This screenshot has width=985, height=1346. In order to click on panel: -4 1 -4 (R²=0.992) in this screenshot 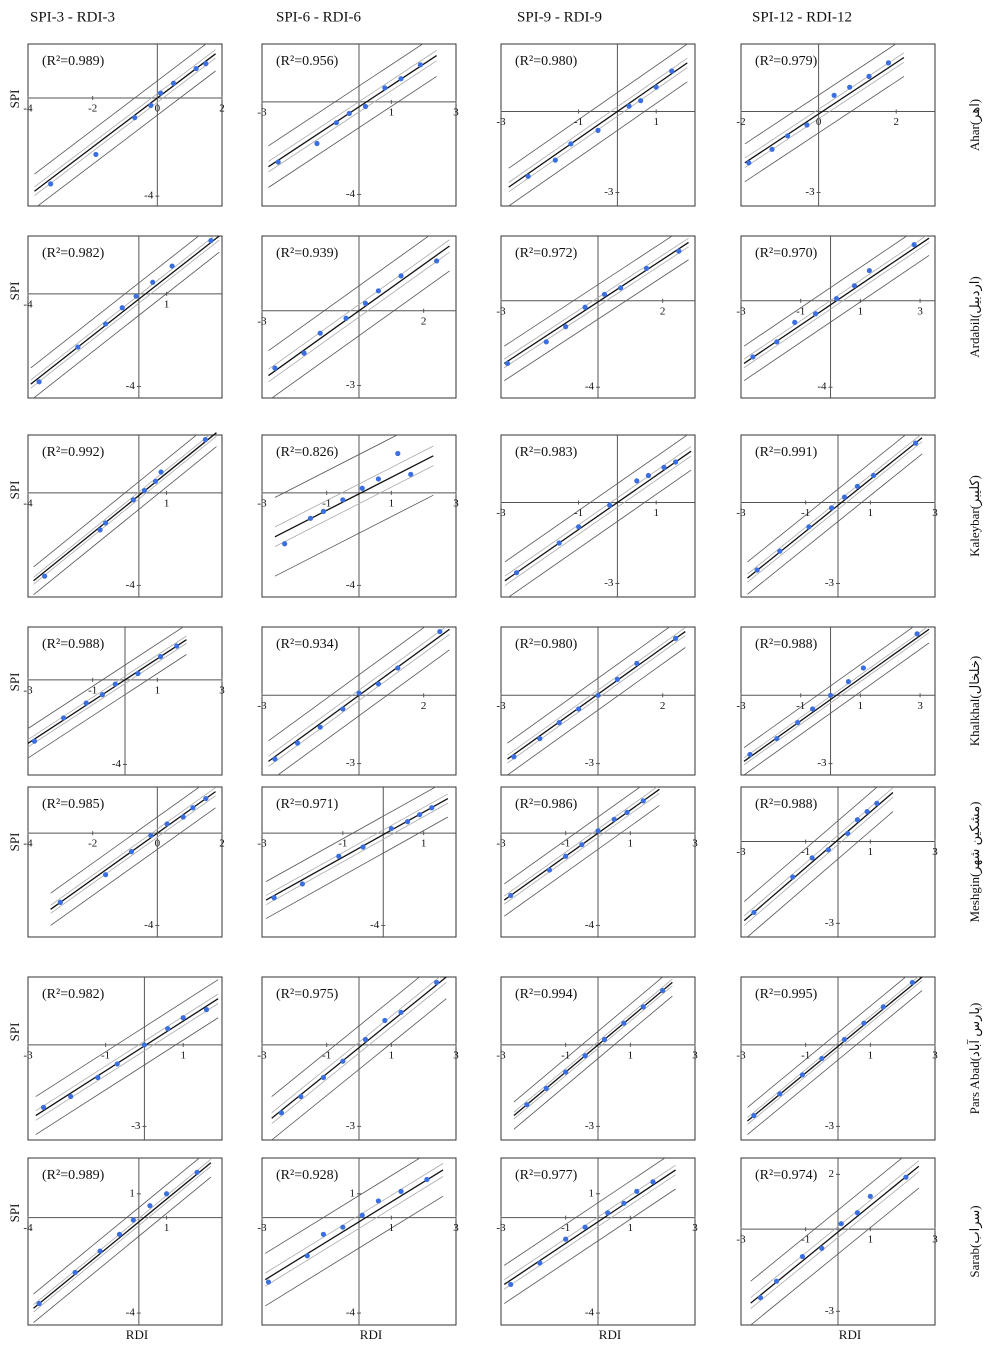, I will do `click(123, 515)`.